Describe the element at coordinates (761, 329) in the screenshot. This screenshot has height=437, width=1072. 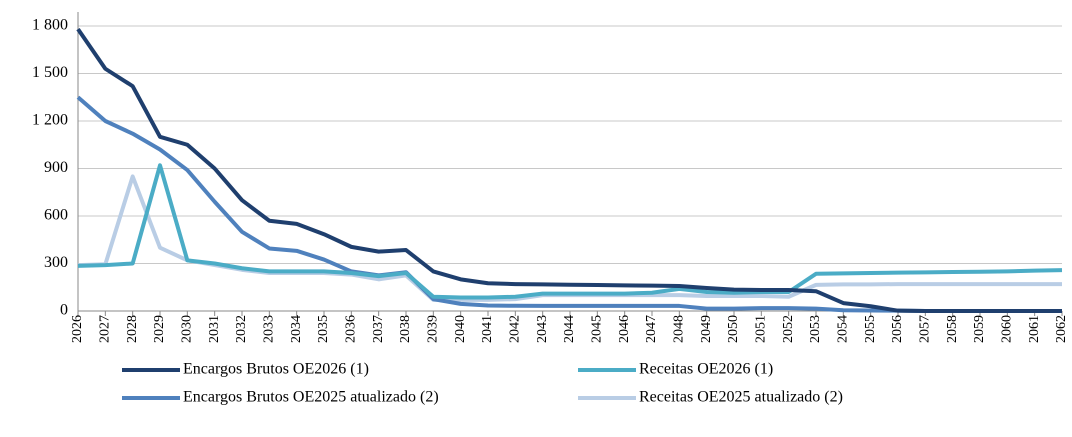
I see `x-tick-label: 2051` at that location.